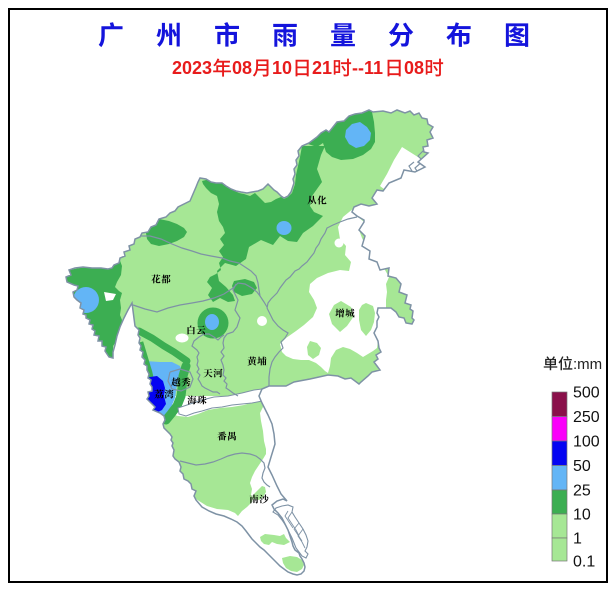  I want to click on svg-text: 25, so click(582, 491).